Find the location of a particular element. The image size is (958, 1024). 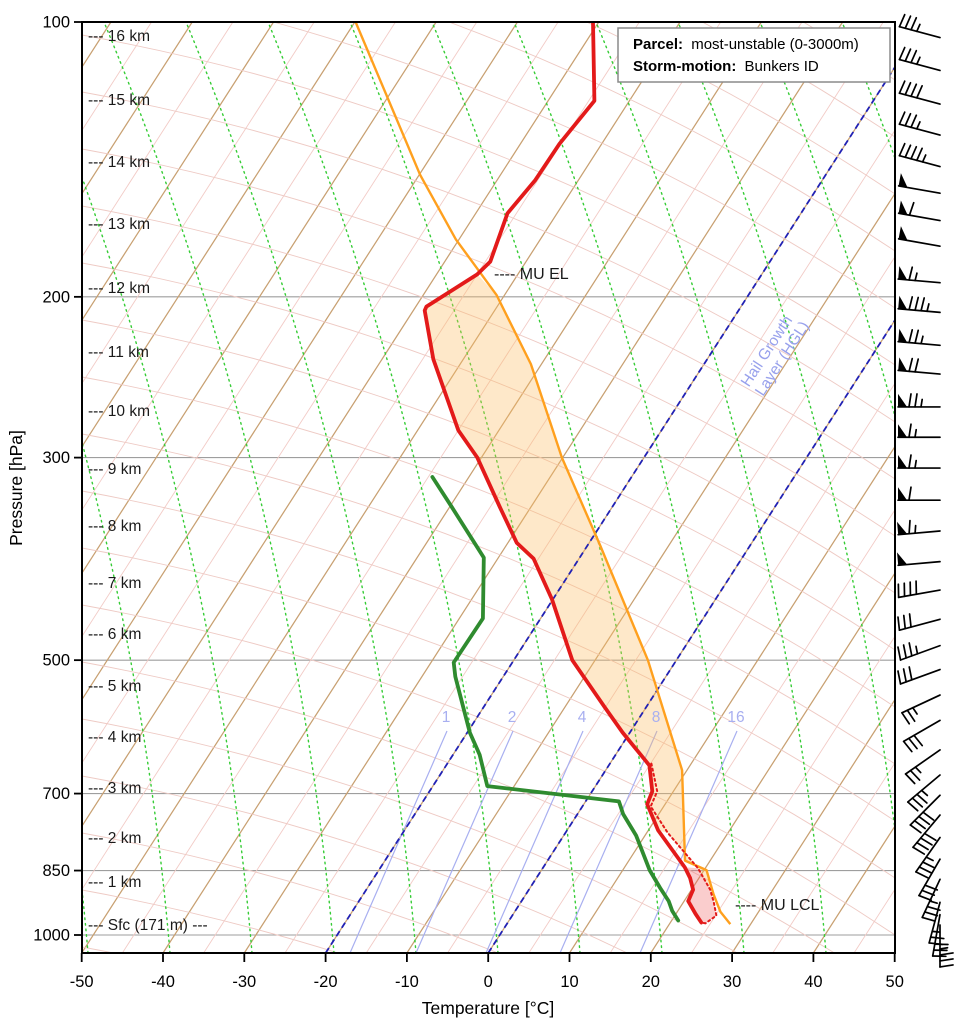

pressure-tick-label: 850 is located at coordinates (56, 871).